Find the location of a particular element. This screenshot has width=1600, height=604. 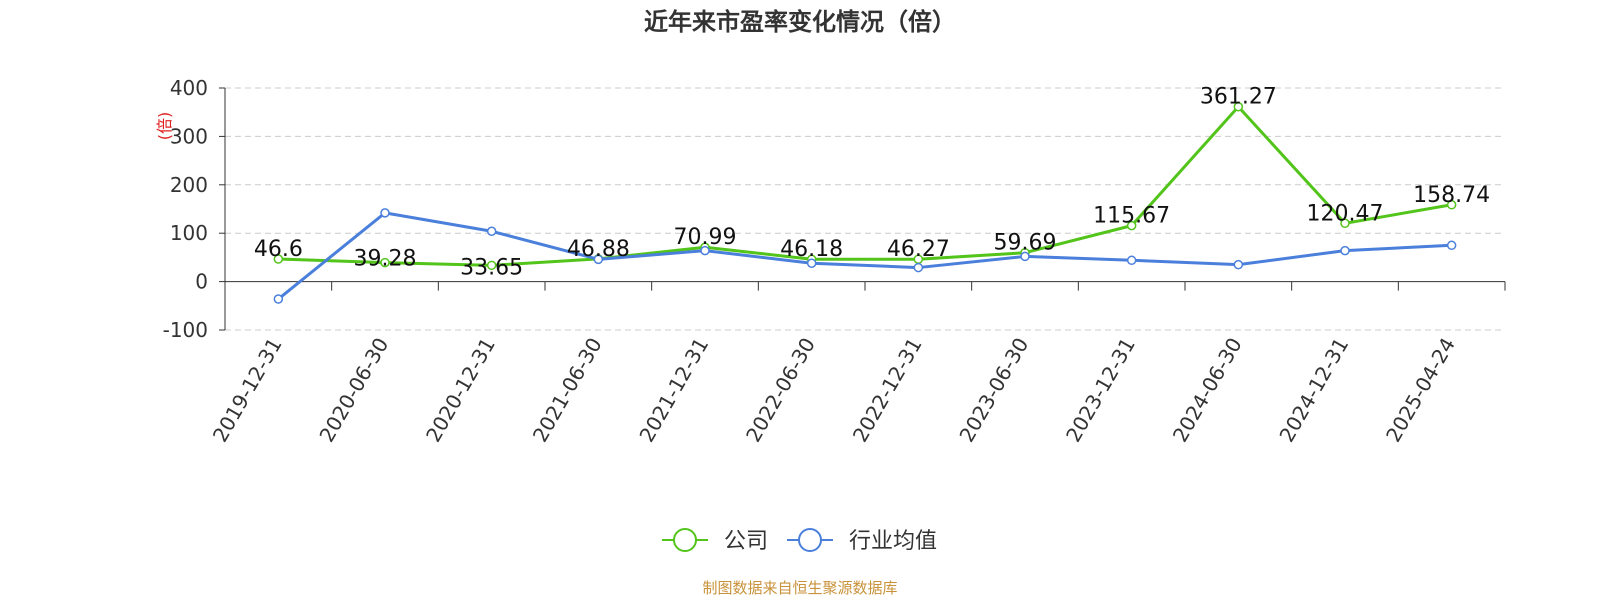

data-label-company: 33.65 is located at coordinates (491, 267).